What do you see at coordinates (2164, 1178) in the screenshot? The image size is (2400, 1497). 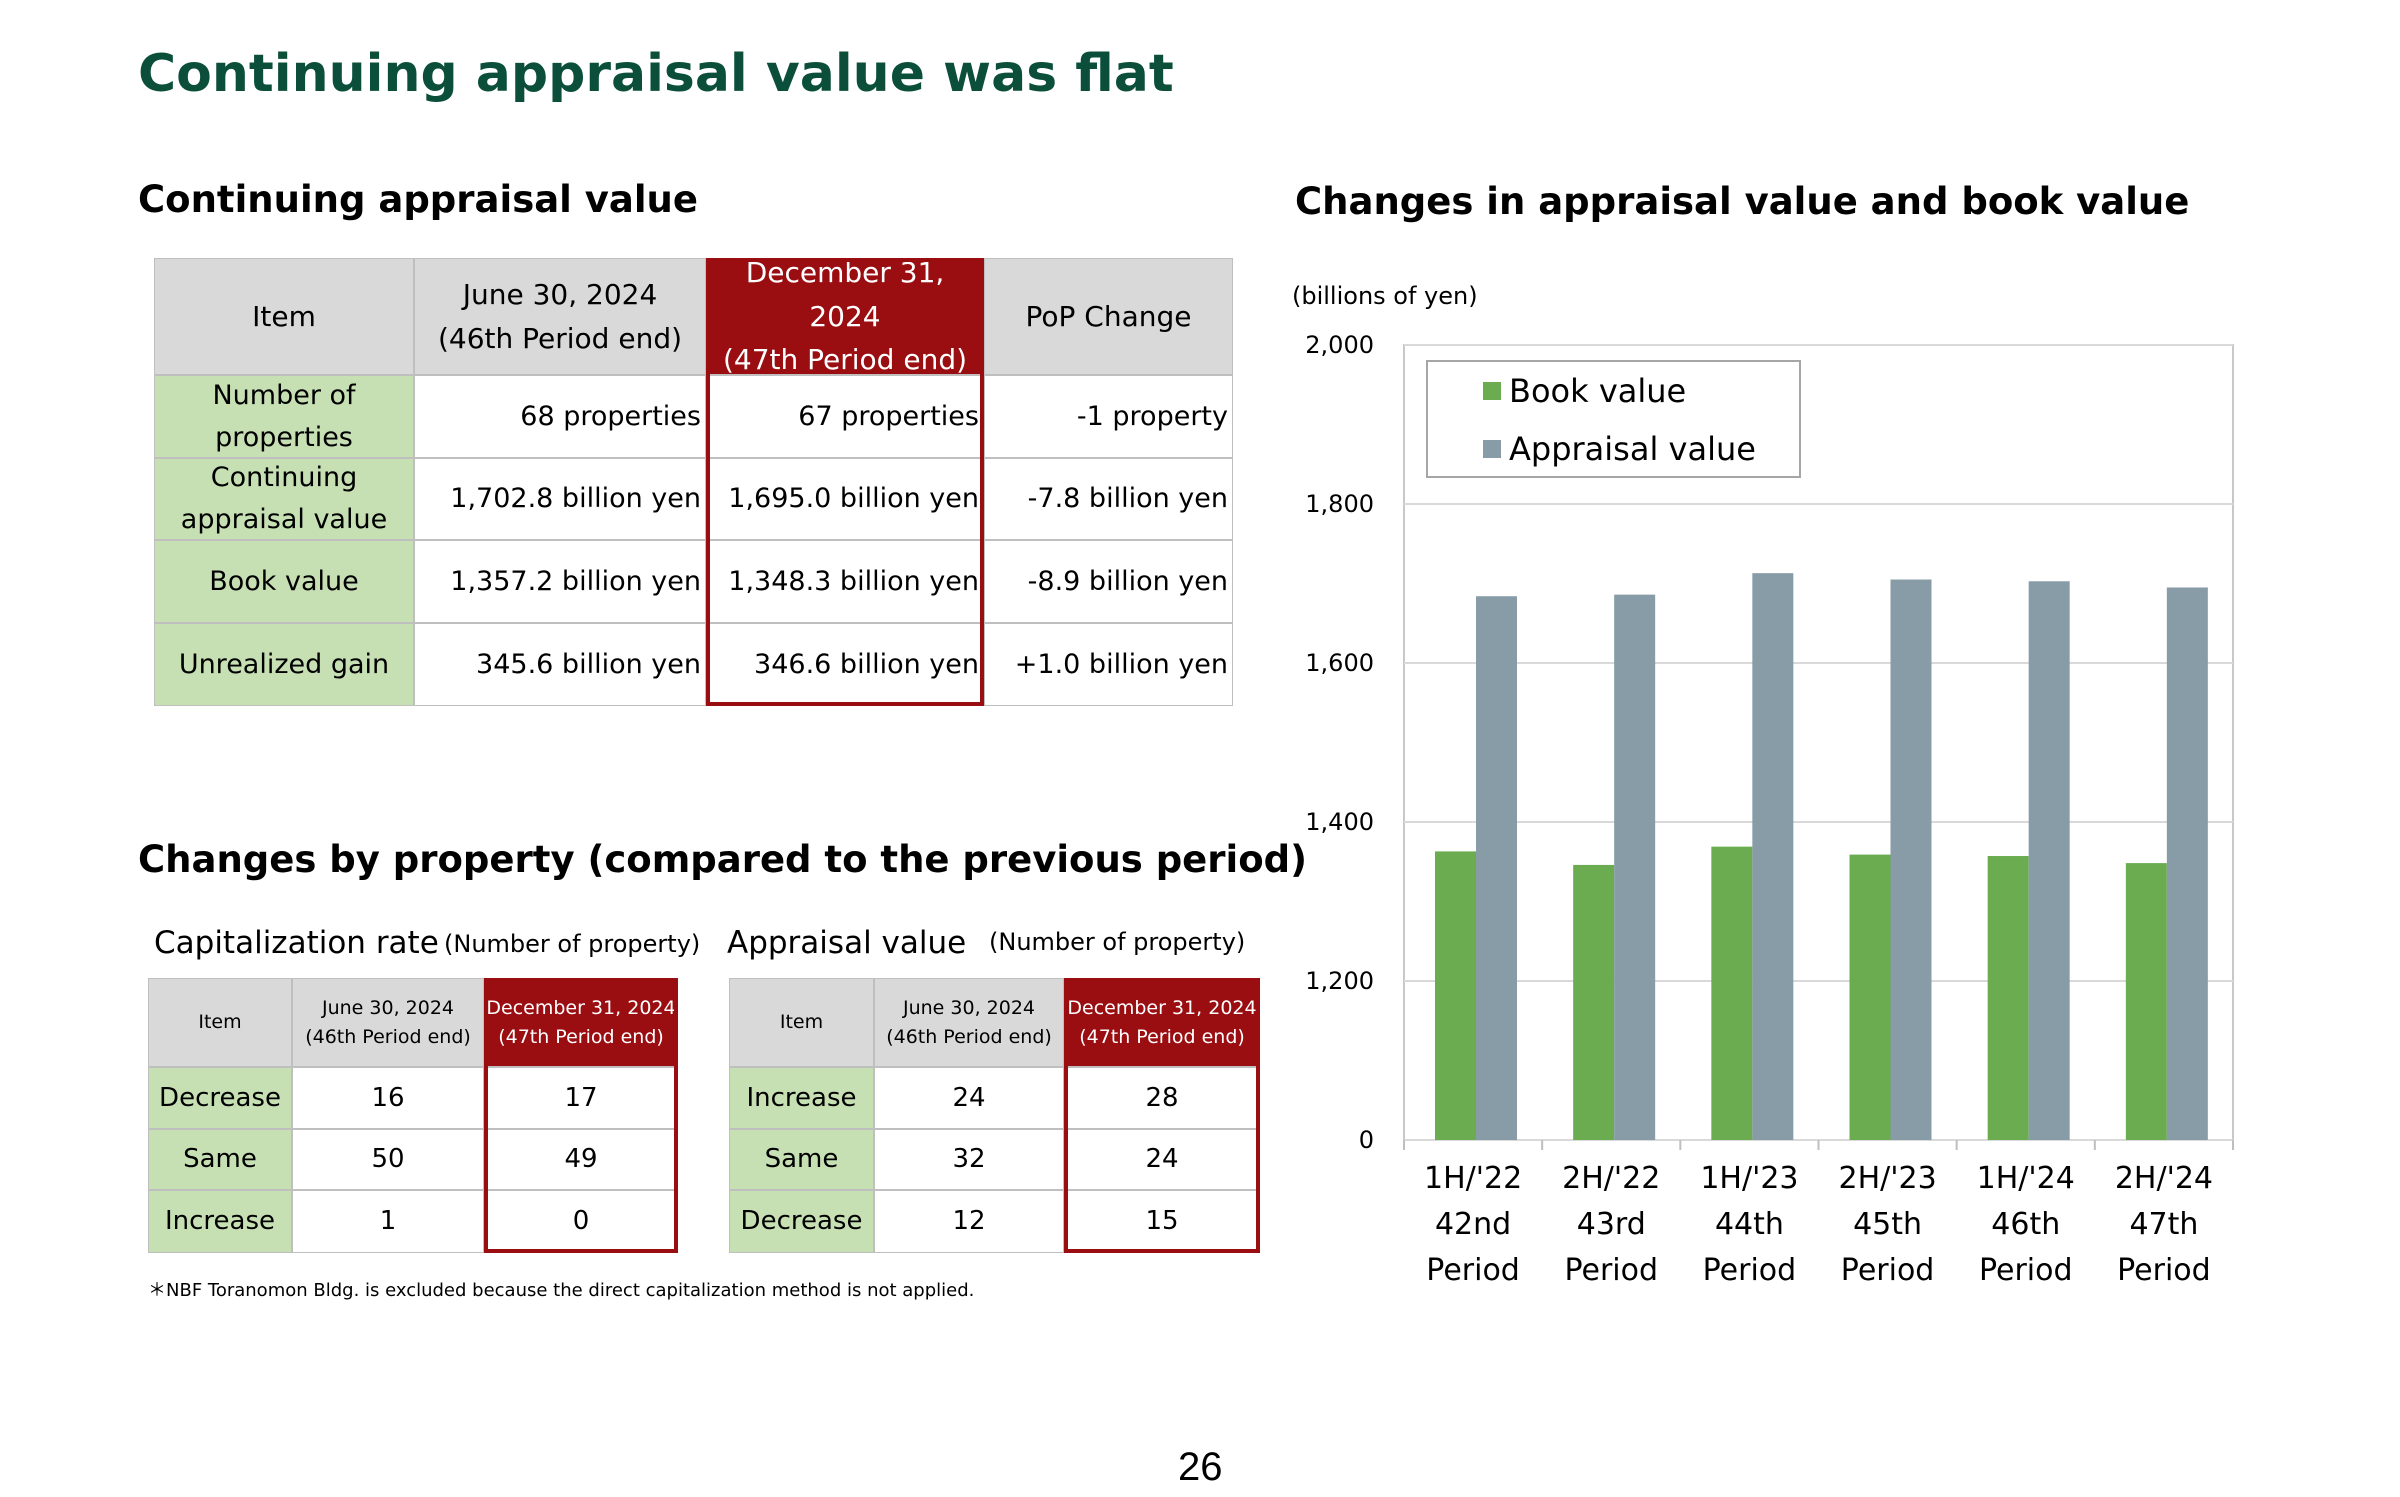 I see `x-tick-label: 2H/'24` at bounding box center [2164, 1178].